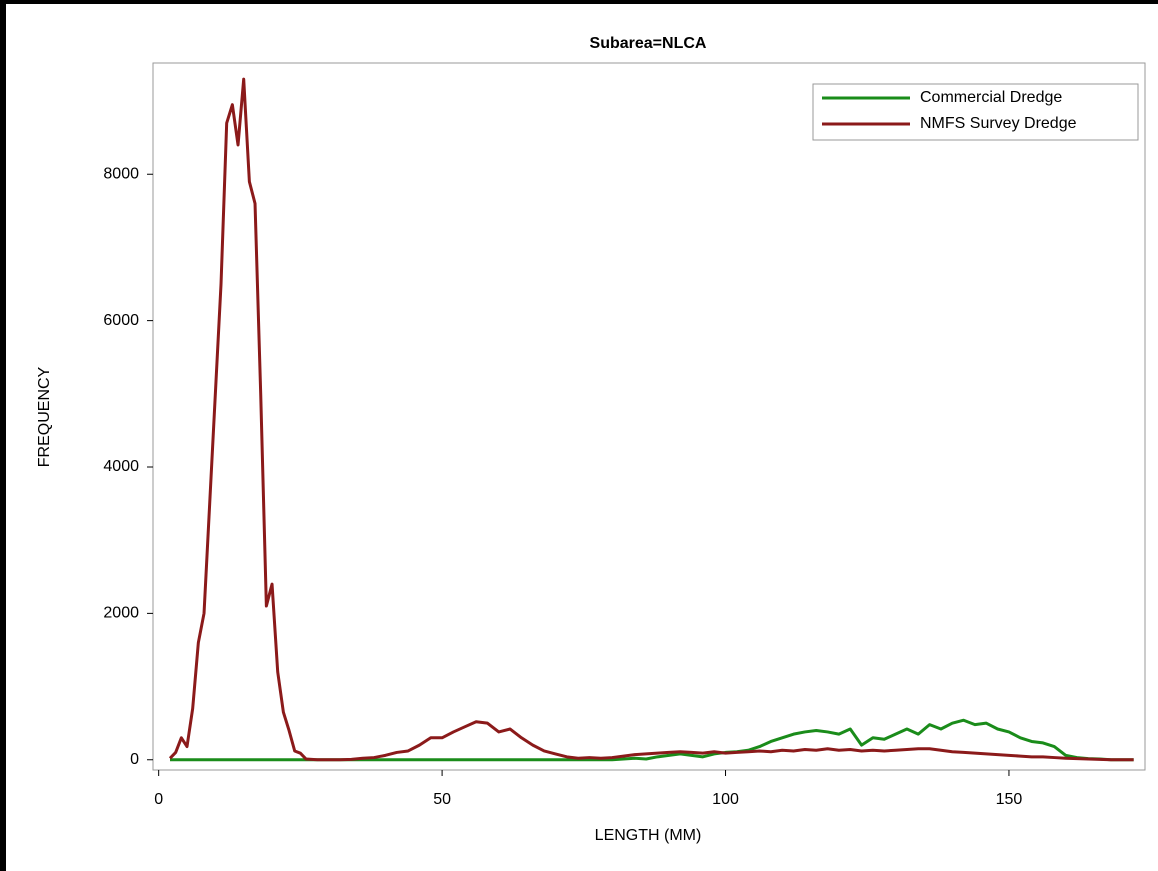 This screenshot has width=1158, height=871. What do you see at coordinates (991, 97) in the screenshot?
I see `legend-label: Commercial Dredge` at bounding box center [991, 97].